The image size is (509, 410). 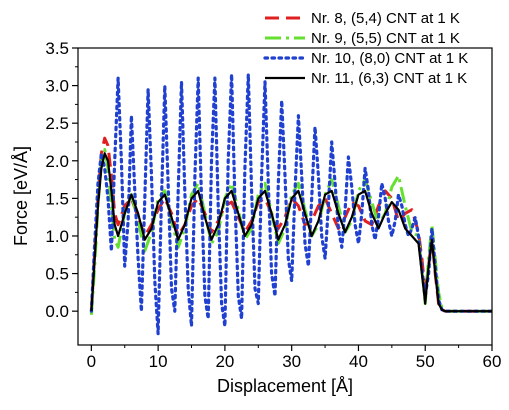 What do you see at coordinates (91, 361) in the screenshot?
I see `x-tick-label: 0` at bounding box center [91, 361].